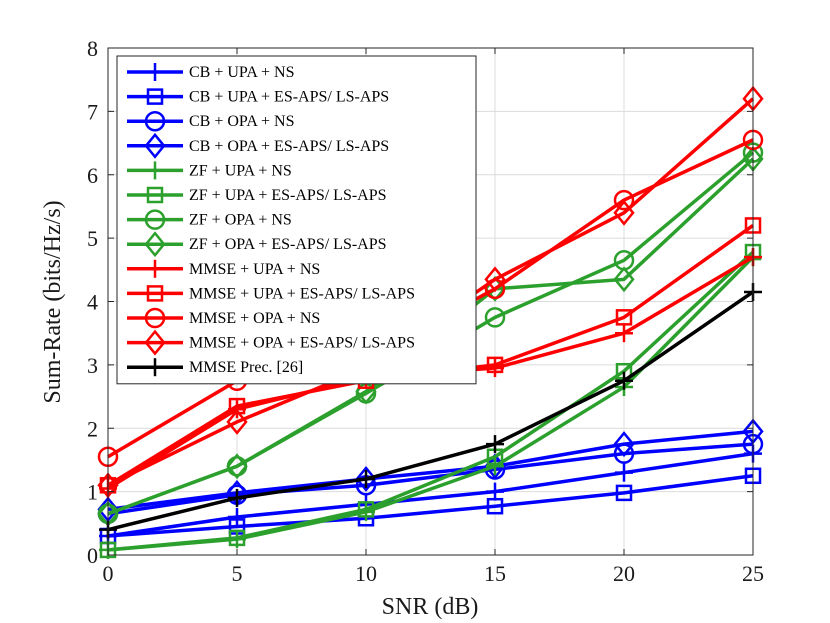  I want to click on x-axis-label: SNR (dB), so click(430, 607).